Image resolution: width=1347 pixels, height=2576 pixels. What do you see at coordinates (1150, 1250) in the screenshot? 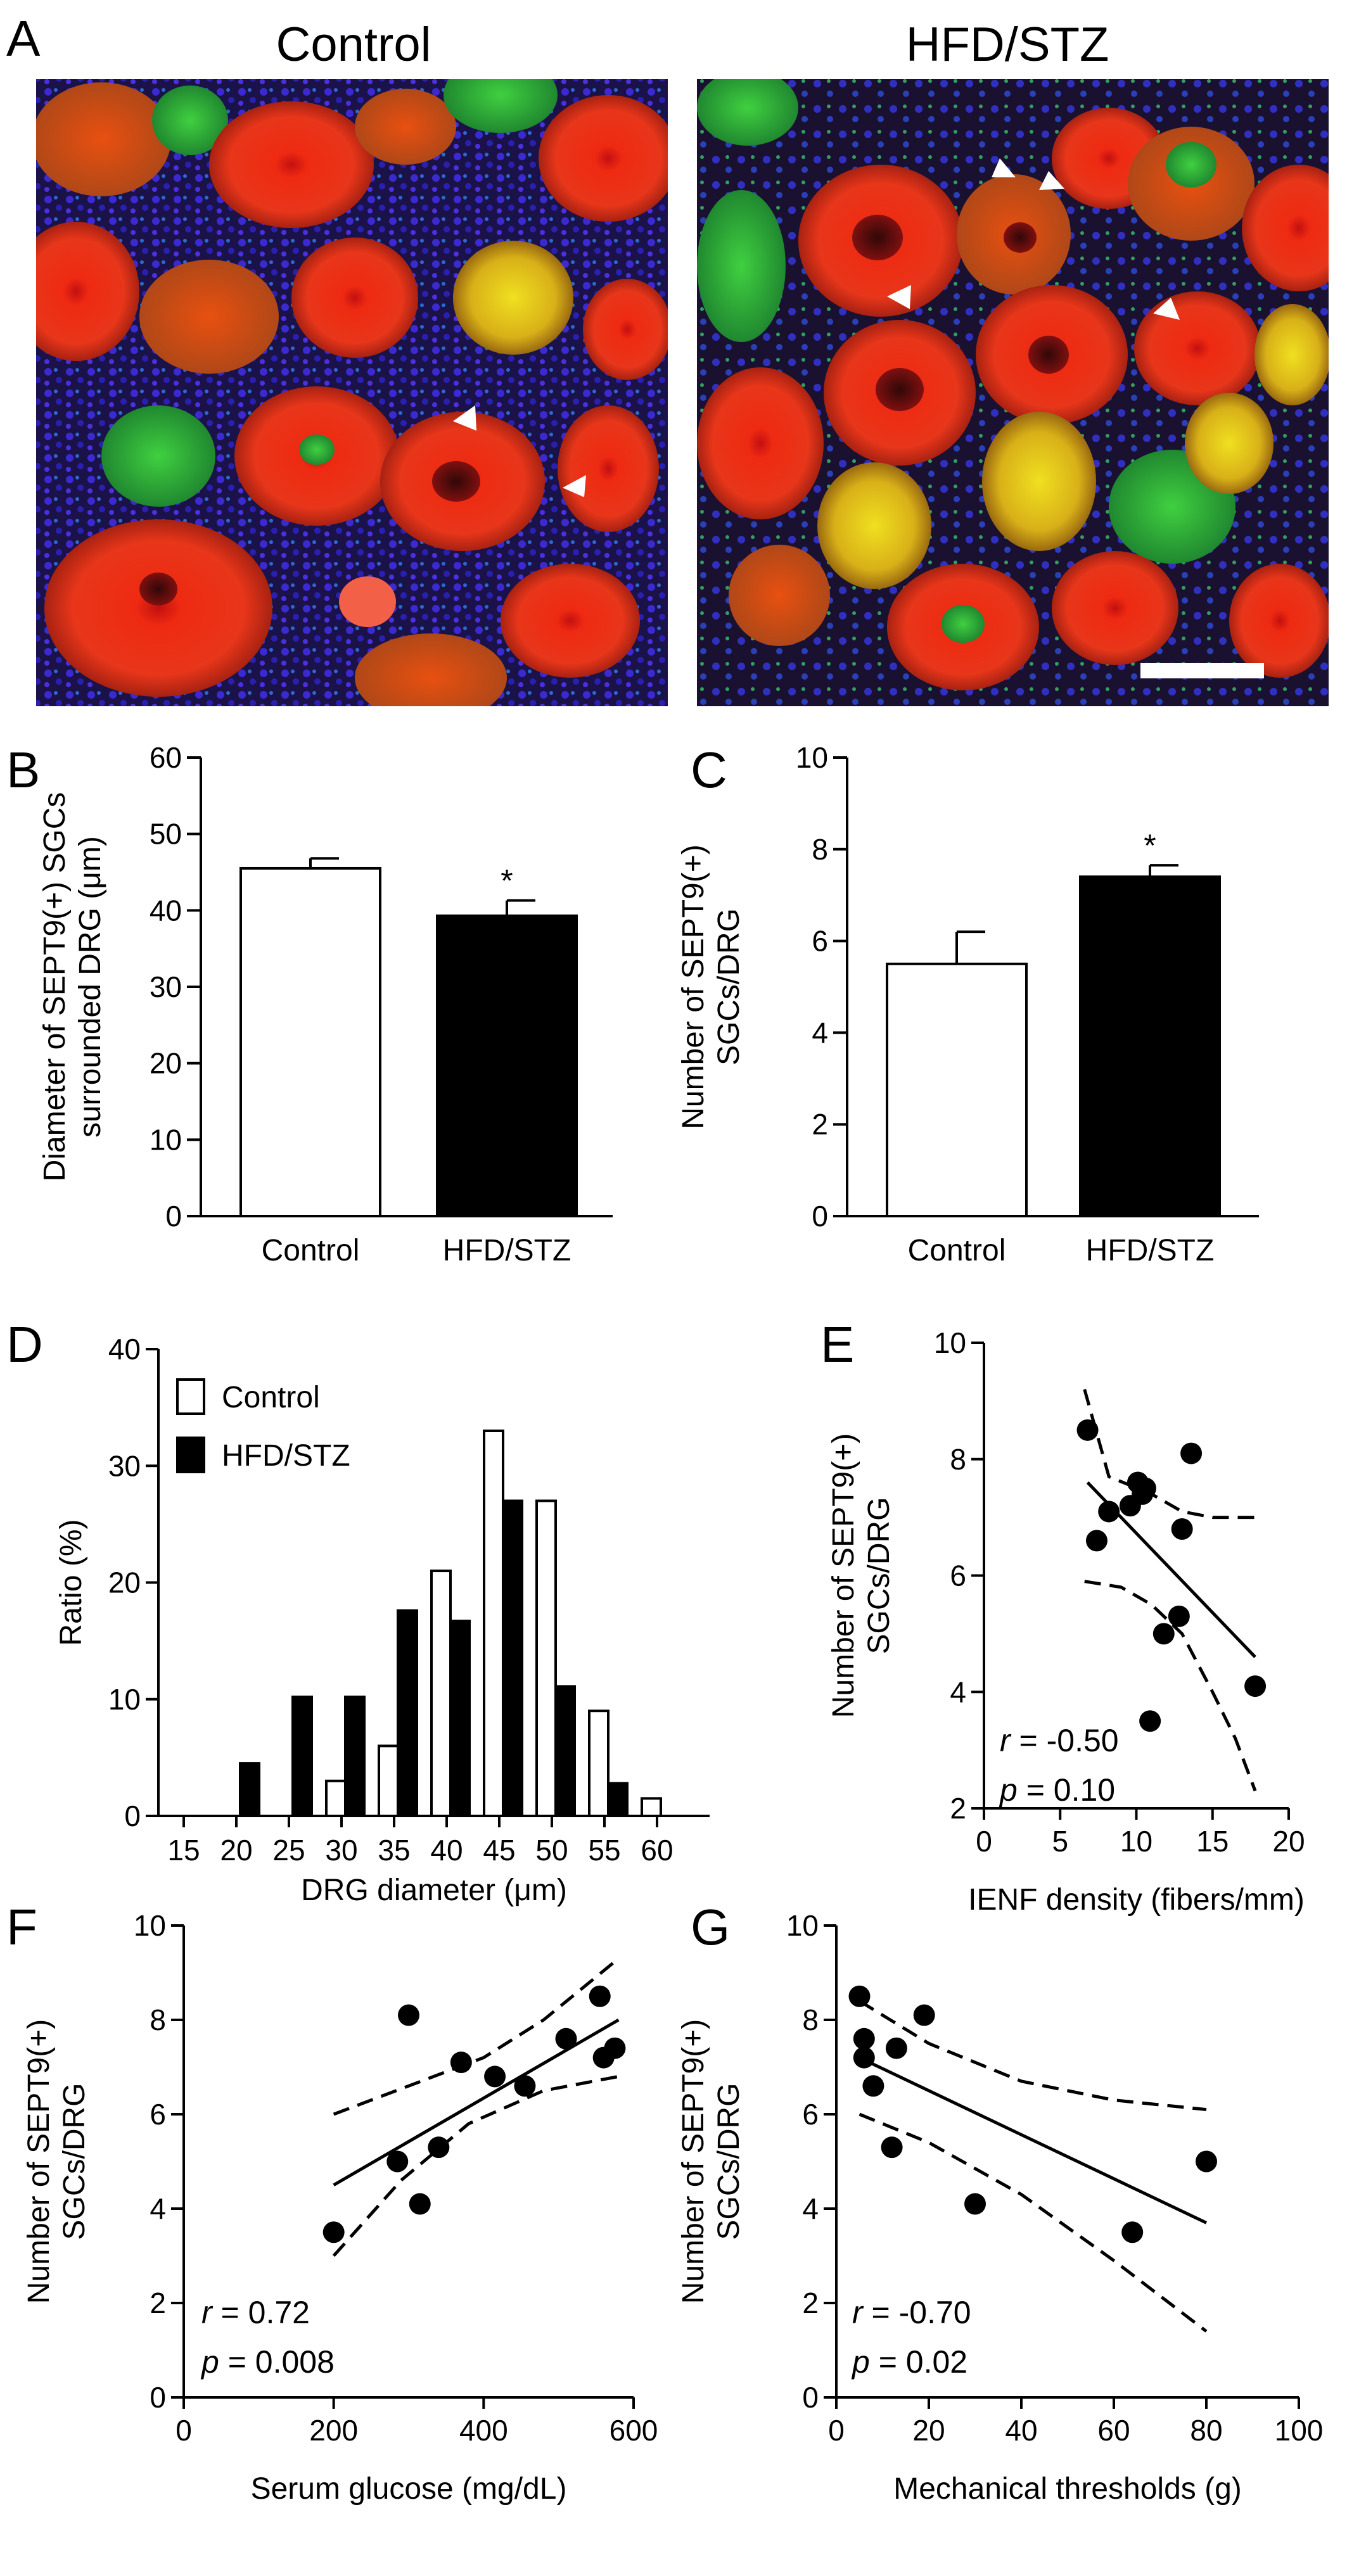
I see `x-tick-label: HFD/STZ` at bounding box center [1150, 1250].